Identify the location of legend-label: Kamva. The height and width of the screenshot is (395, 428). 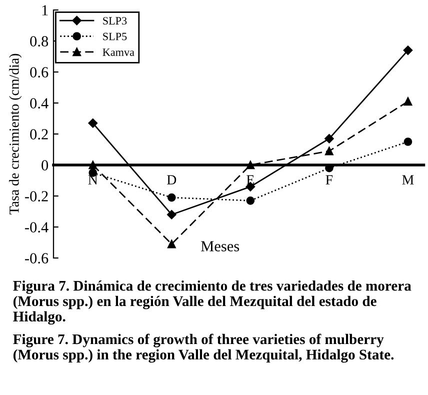
(118, 52).